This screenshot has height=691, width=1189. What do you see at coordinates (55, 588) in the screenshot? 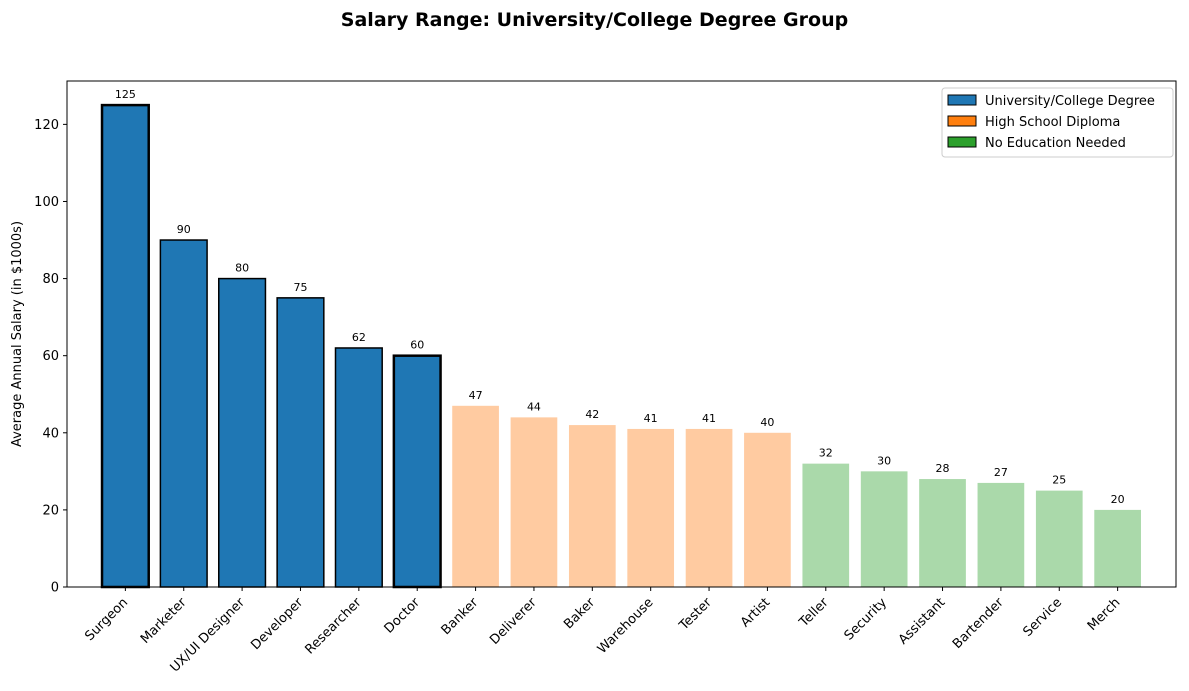
I see `y-tick-label-0: 0` at bounding box center [55, 588].